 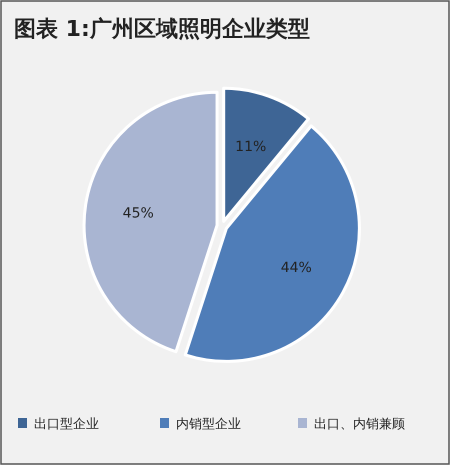 What do you see at coordinates (162, 29) in the screenshot?
I see `chart-title: 图表 1:广州区域照明企业类型` at bounding box center [162, 29].